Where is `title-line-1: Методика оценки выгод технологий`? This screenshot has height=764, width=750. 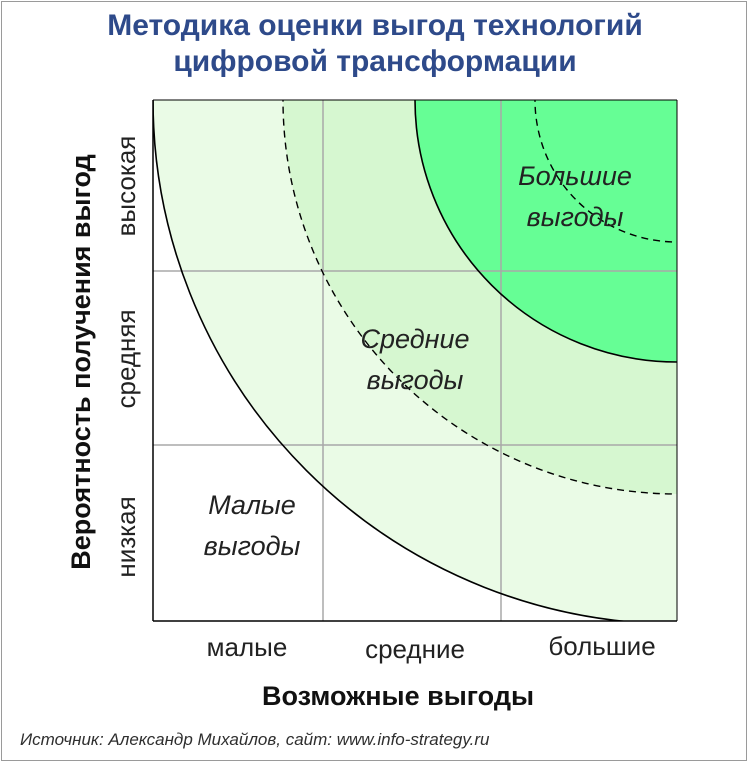
title-line-1: Методика оценки выгод технологий is located at coordinates (375, 25).